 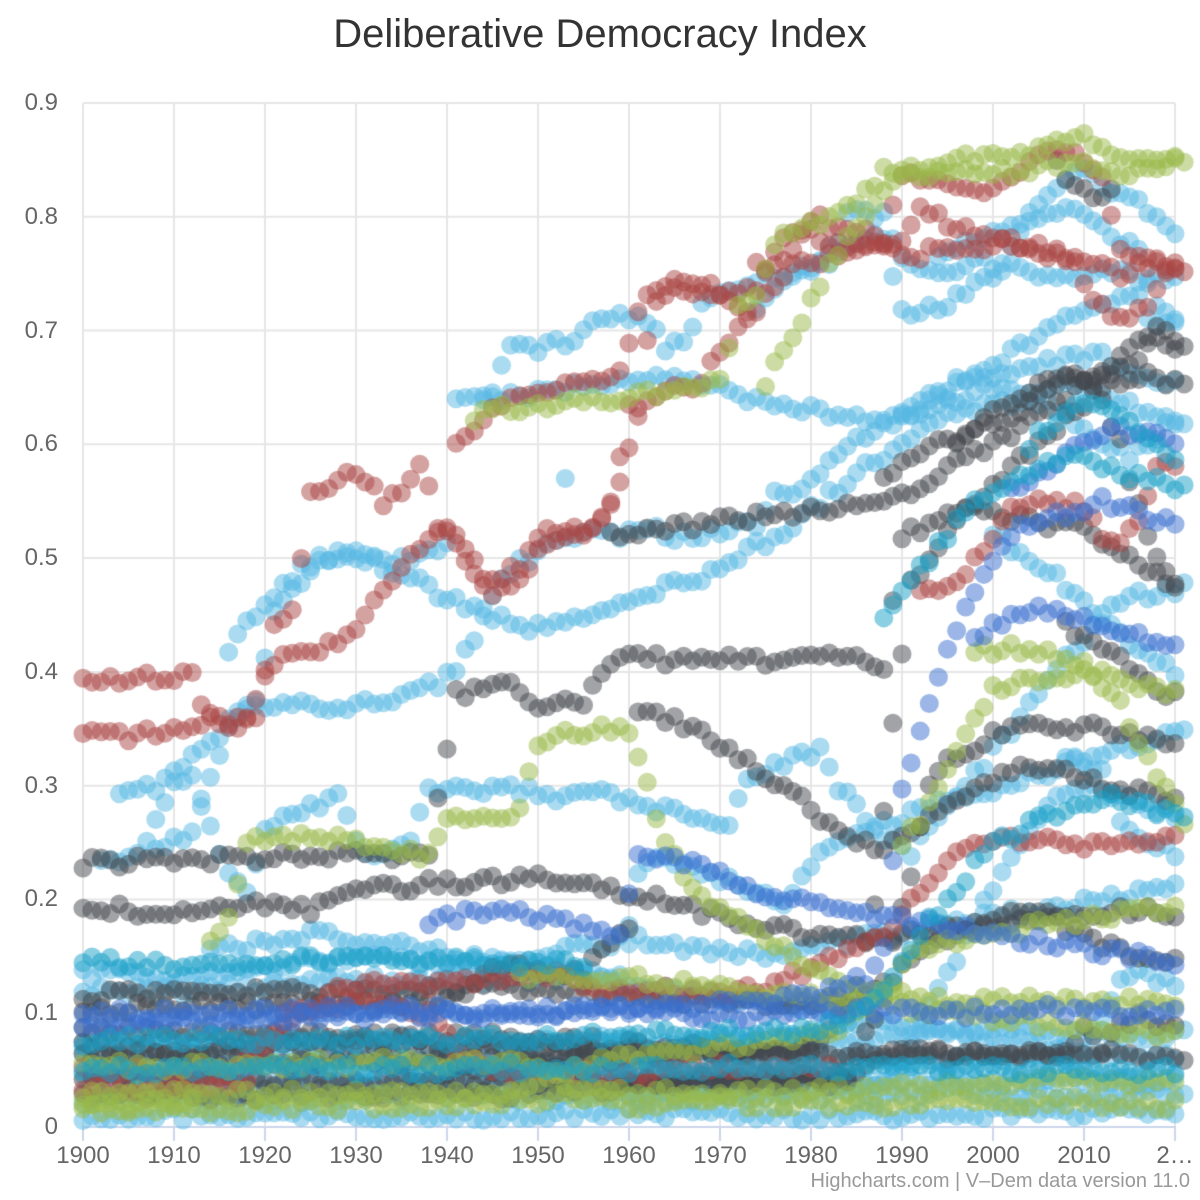 What do you see at coordinates (811, 1155) in the screenshot?
I see `x-tick-label: 1980` at bounding box center [811, 1155].